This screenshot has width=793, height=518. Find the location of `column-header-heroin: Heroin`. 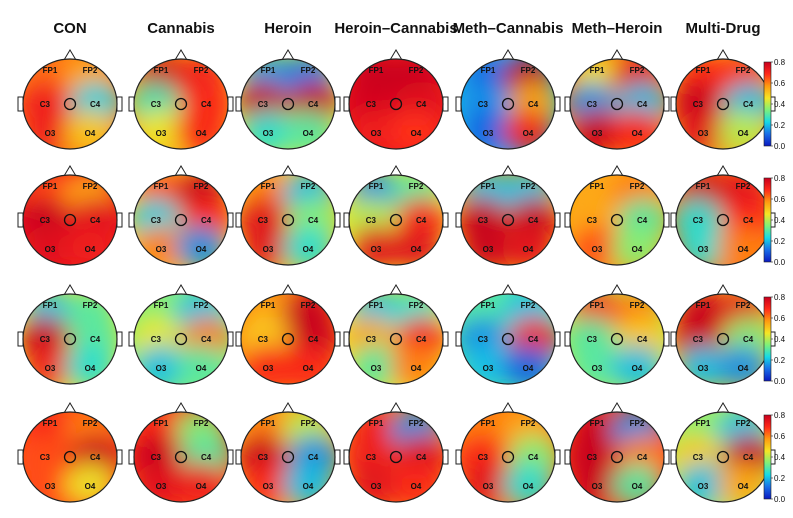

column-header-heroin: Heroin is located at coordinates (288, 28).